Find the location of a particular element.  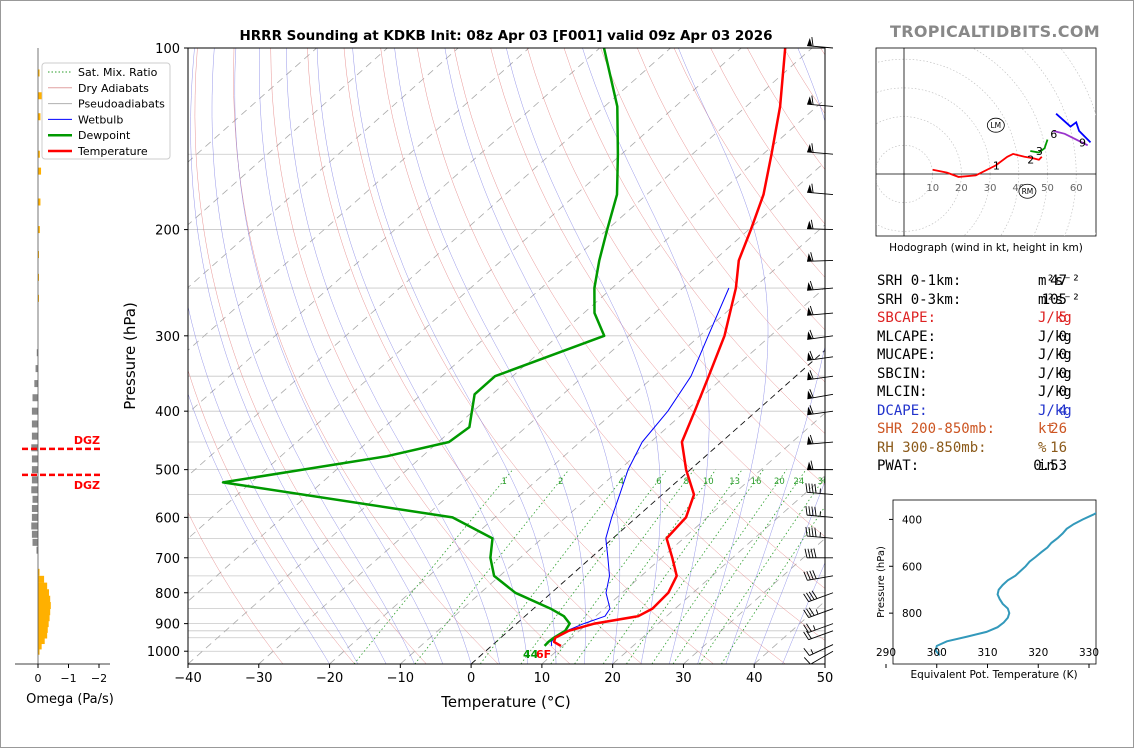

x-tick-label: 10 is located at coordinates (542, 678).